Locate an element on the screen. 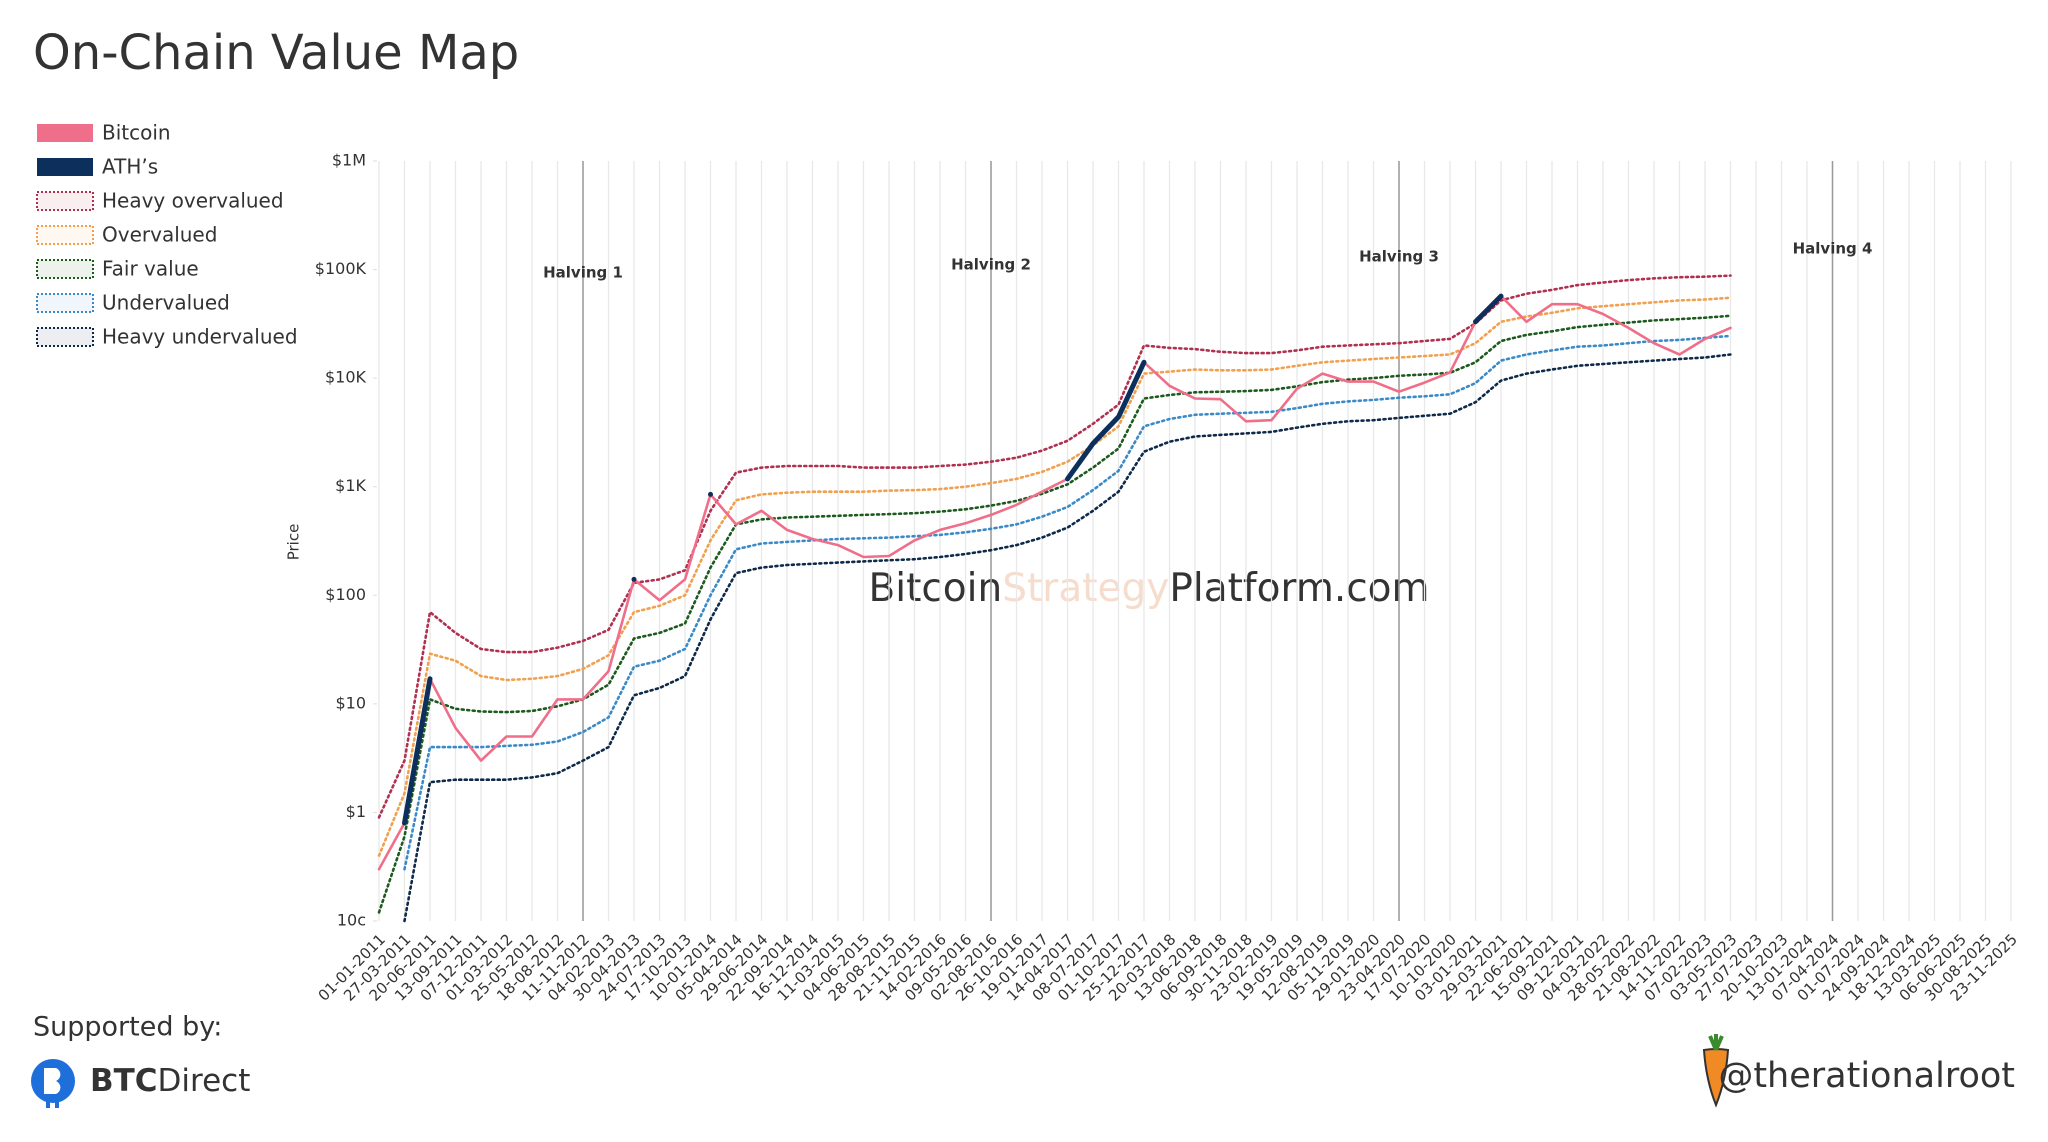 Image resolution: width=2048 pixels, height=1142 pixels. sponsor-name-part: BTC is located at coordinates (124, 1081).